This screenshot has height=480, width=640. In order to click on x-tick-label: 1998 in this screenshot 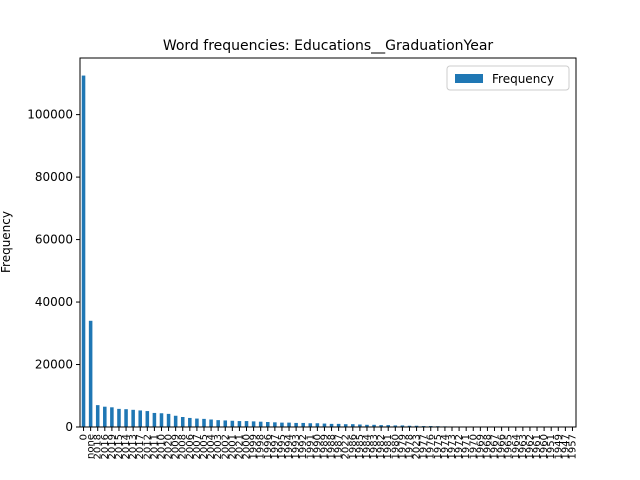, I will do `click(261, 446)`.